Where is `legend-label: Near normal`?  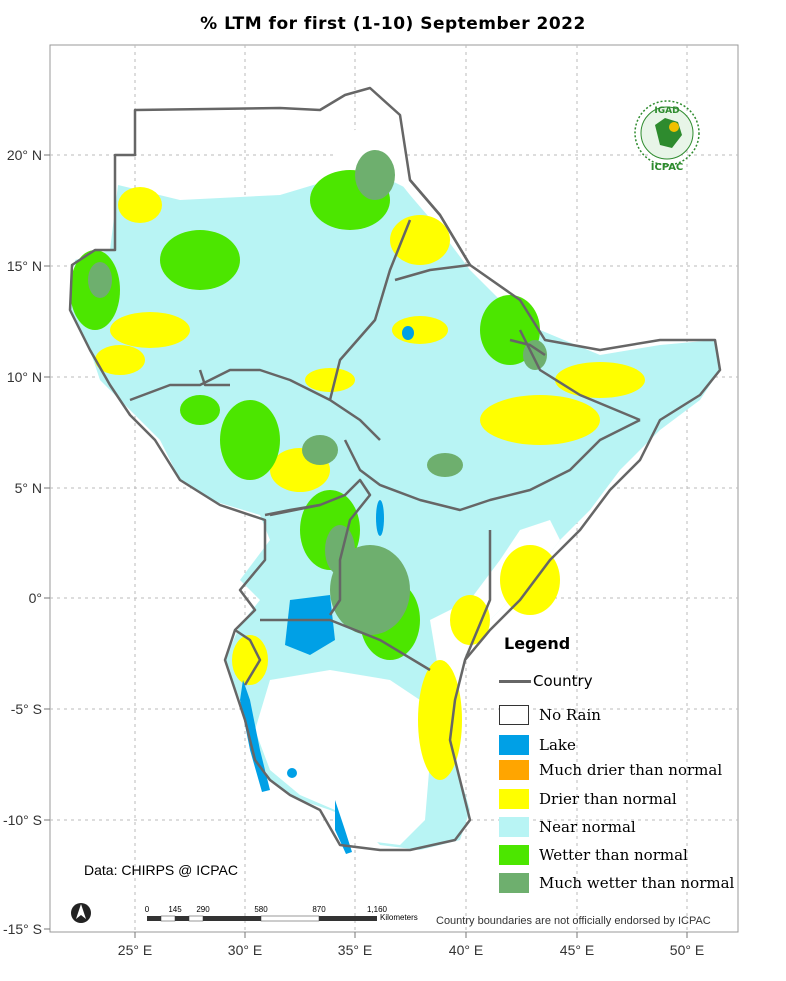
legend-label: Near normal is located at coordinates (587, 827).